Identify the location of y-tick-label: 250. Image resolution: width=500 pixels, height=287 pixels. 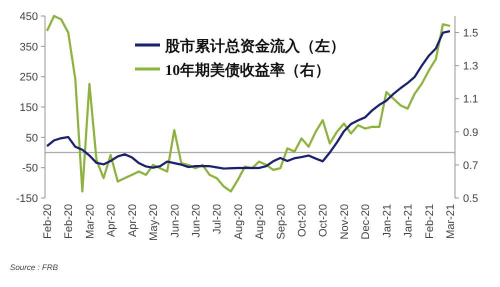
(29, 78).